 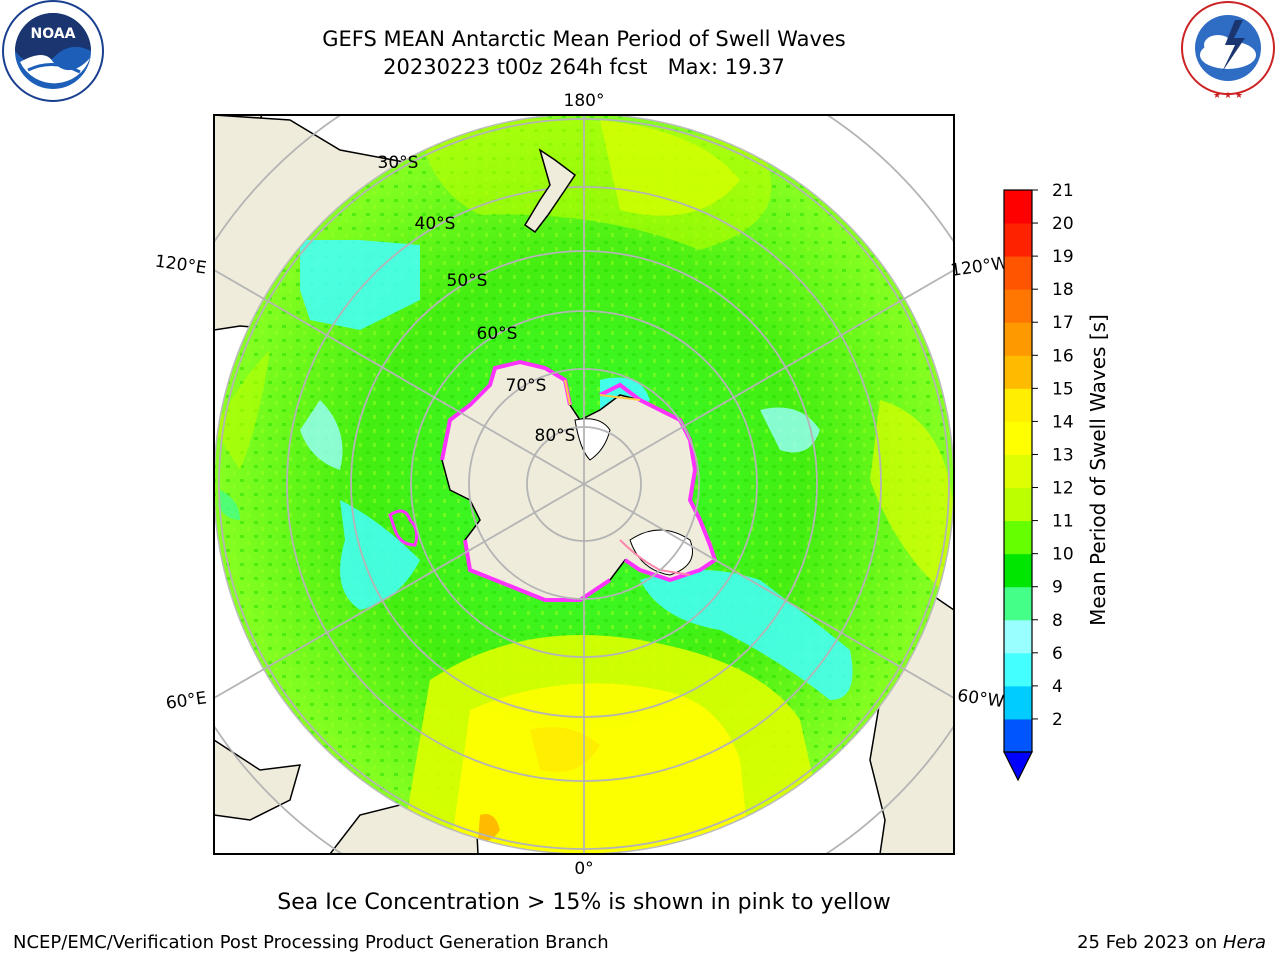 I want to click on colorbar-tick-label: 12, so click(x=1063, y=489).